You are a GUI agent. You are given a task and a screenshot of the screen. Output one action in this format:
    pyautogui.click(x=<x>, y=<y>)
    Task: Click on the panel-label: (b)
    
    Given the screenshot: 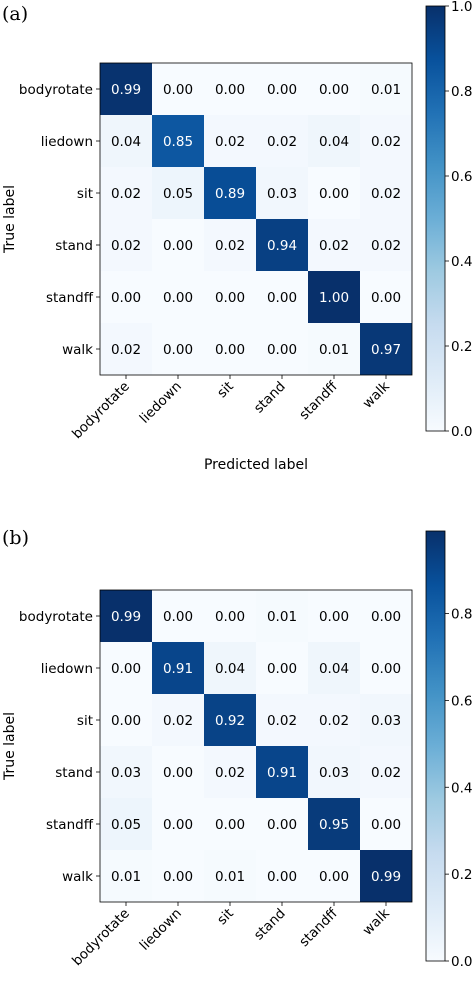 What is the action you would take?
    pyautogui.click(x=15, y=538)
    